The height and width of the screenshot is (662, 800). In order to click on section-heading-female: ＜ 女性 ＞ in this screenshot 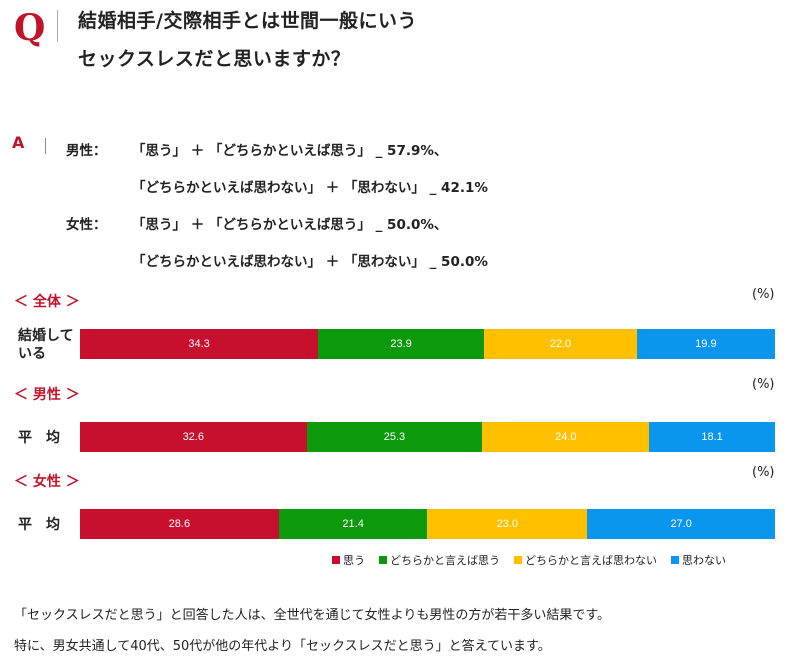, I will do `click(47, 482)`.